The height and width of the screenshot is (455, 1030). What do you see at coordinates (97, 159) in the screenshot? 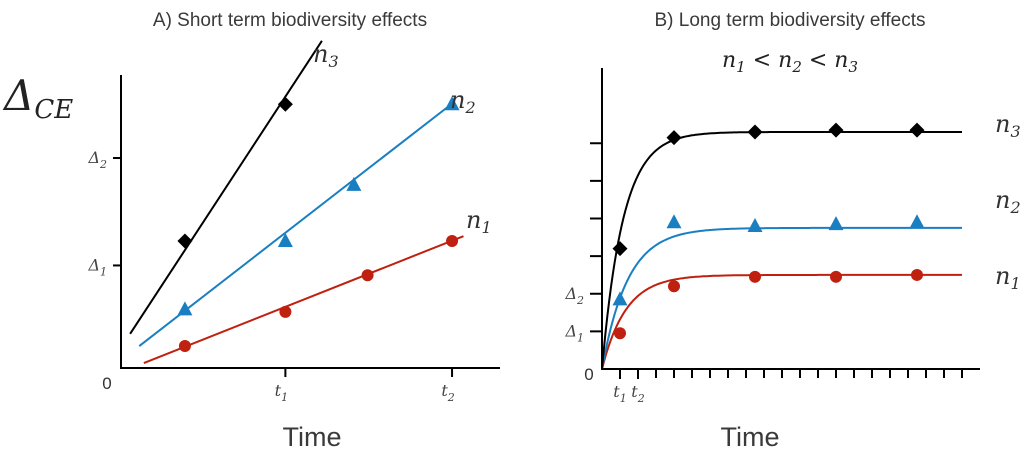
I see `panel-a-y-tick-label: Δ2` at bounding box center [97, 159].